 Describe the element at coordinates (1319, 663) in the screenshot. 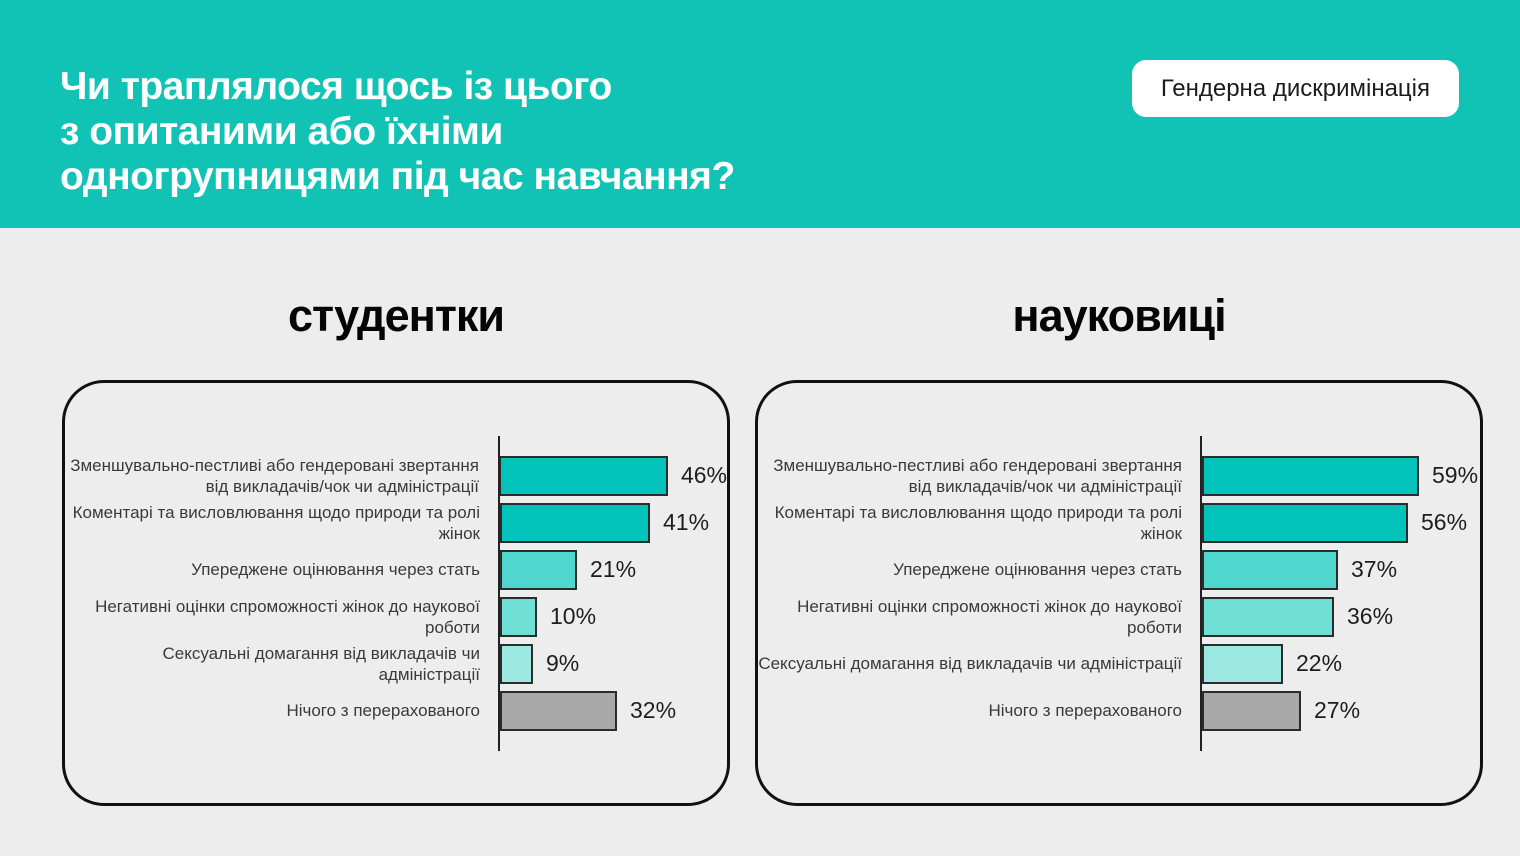

I see `value-label: 22%` at that location.